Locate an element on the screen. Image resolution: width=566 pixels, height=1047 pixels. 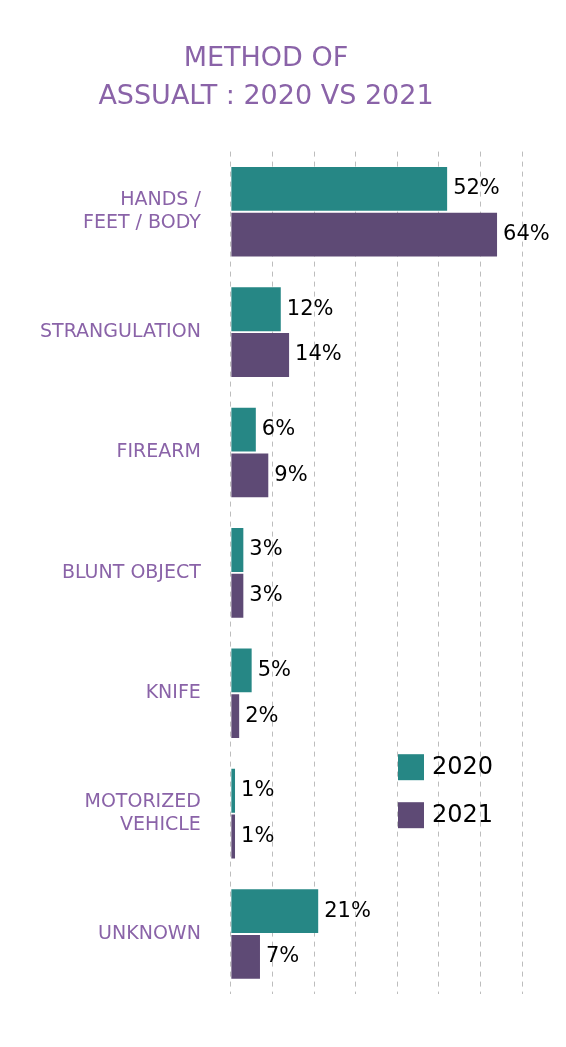
data-label: 14% is located at coordinates (318, 353).